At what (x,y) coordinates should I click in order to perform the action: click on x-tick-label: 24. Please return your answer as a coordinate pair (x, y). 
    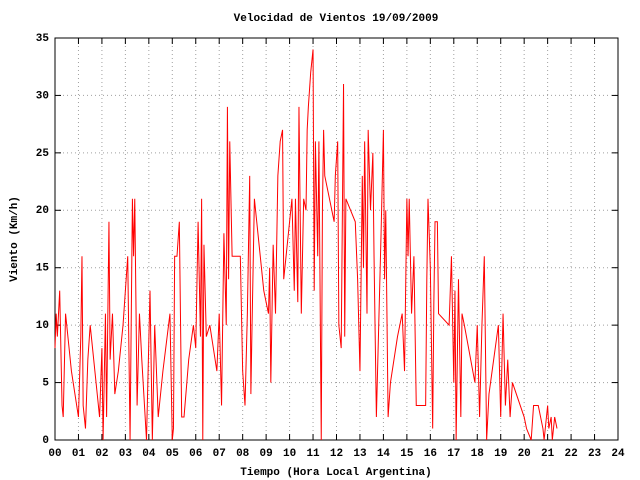
    Looking at the image, I should click on (618, 454).